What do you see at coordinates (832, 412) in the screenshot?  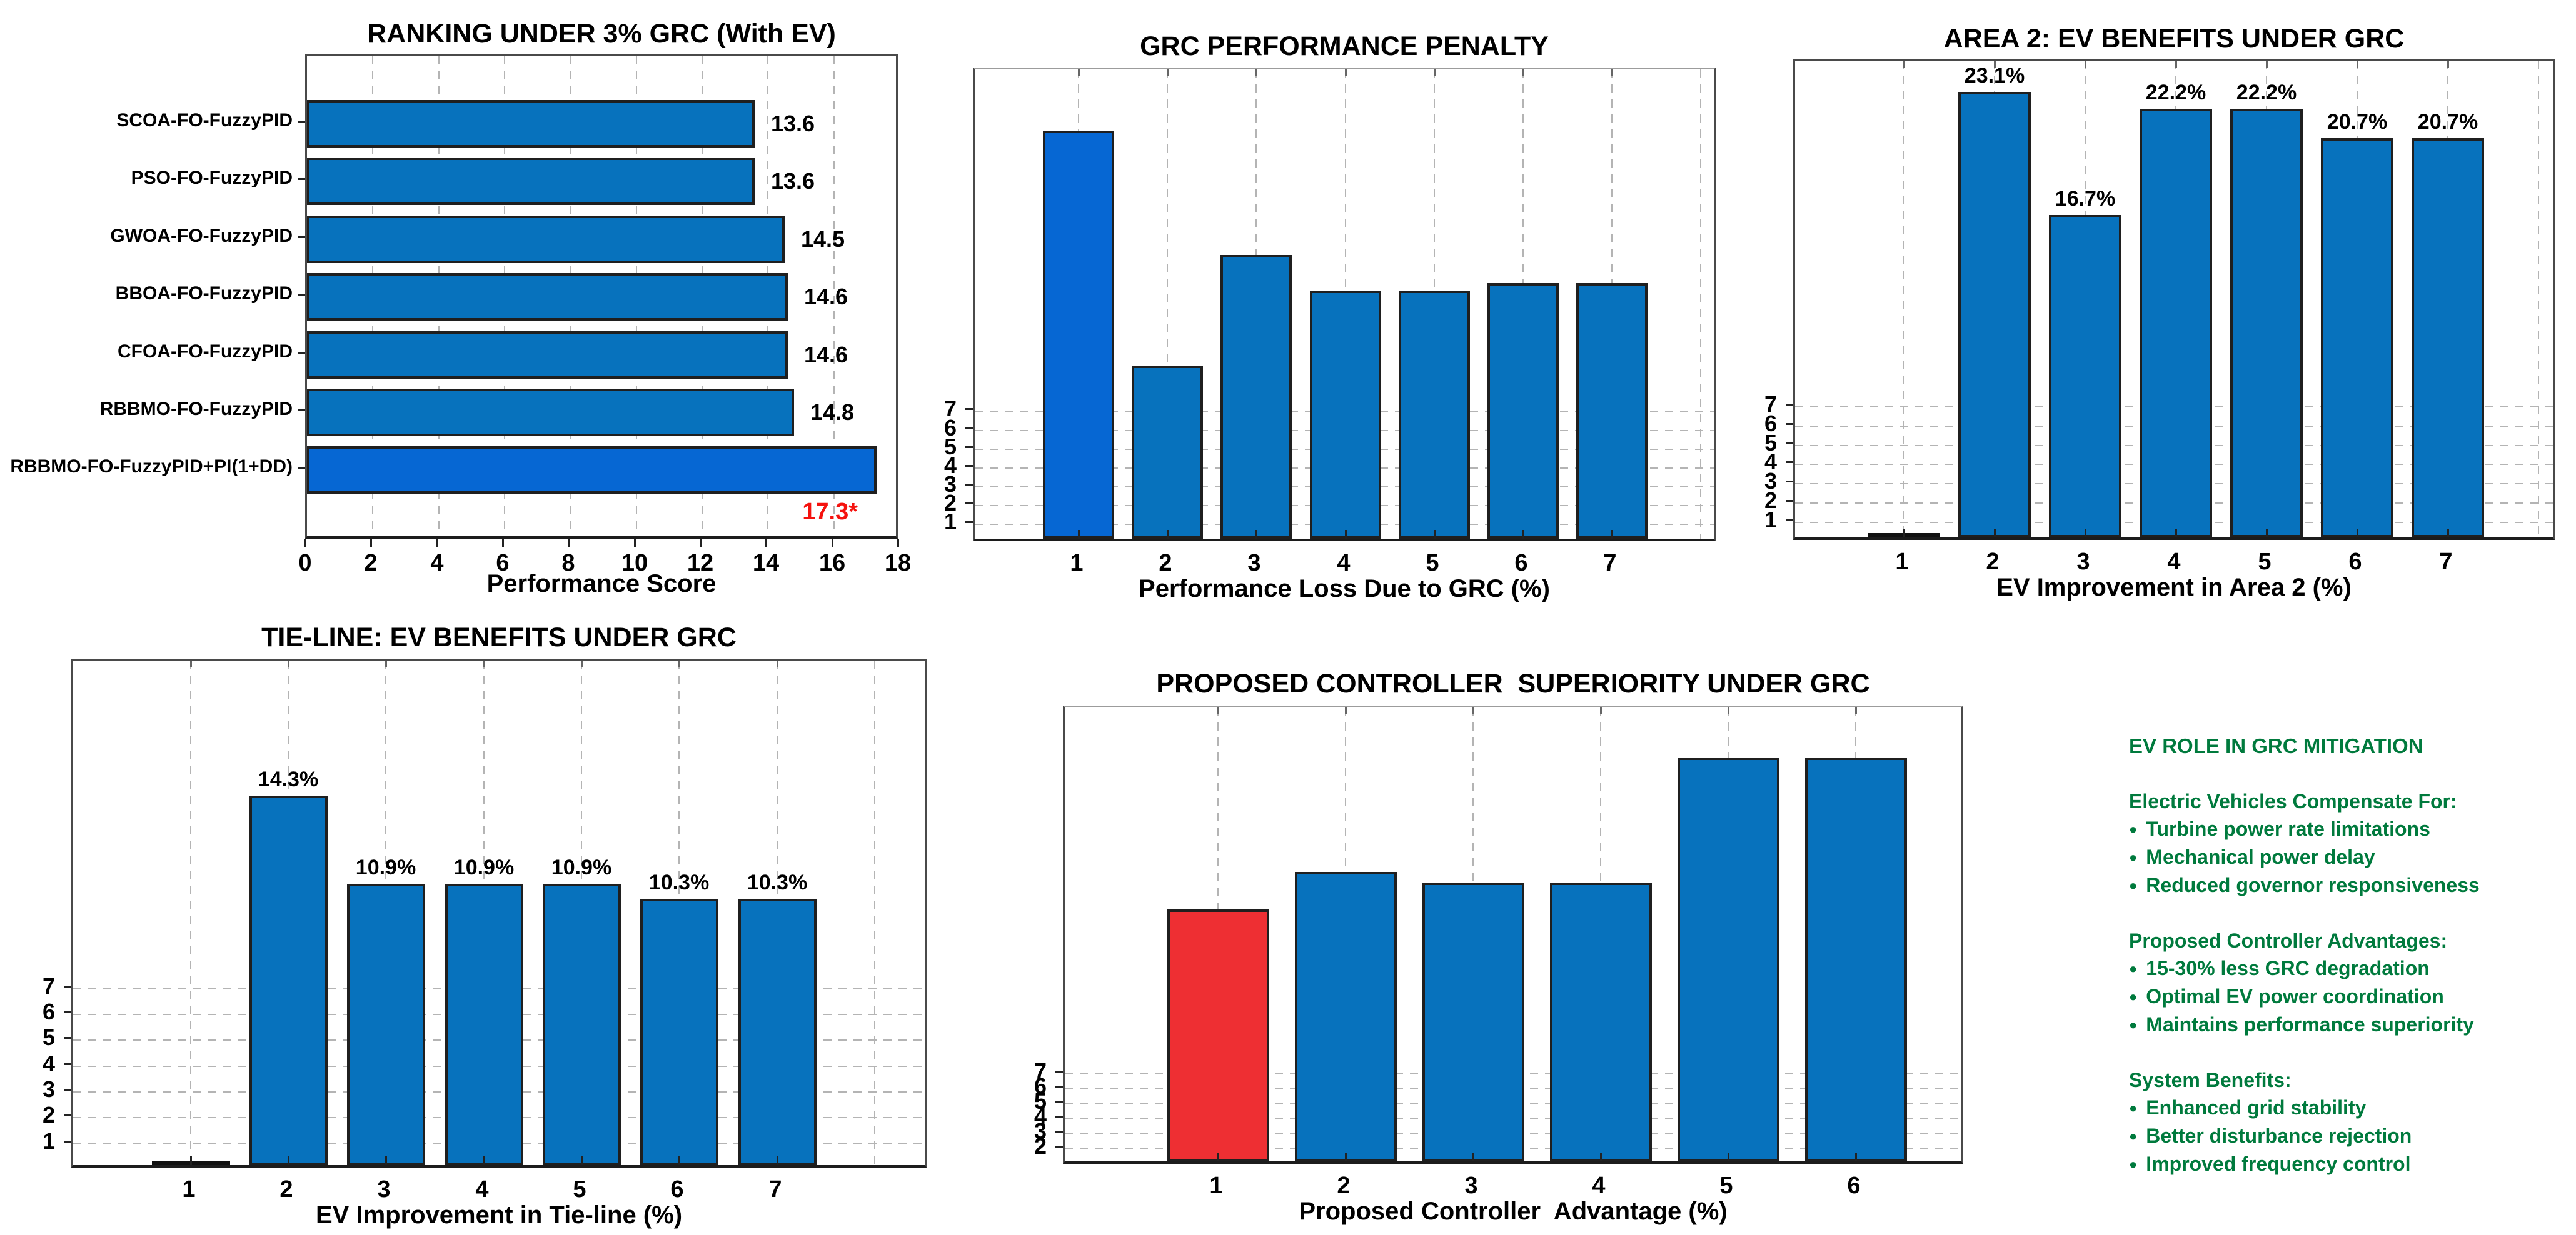 I see `bar-value-label: 14.8` at bounding box center [832, 412].